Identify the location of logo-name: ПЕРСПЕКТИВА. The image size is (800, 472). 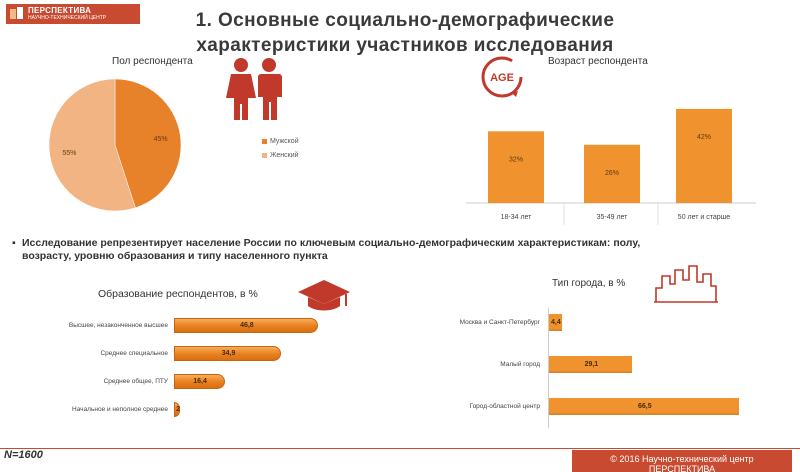
(60, 10).